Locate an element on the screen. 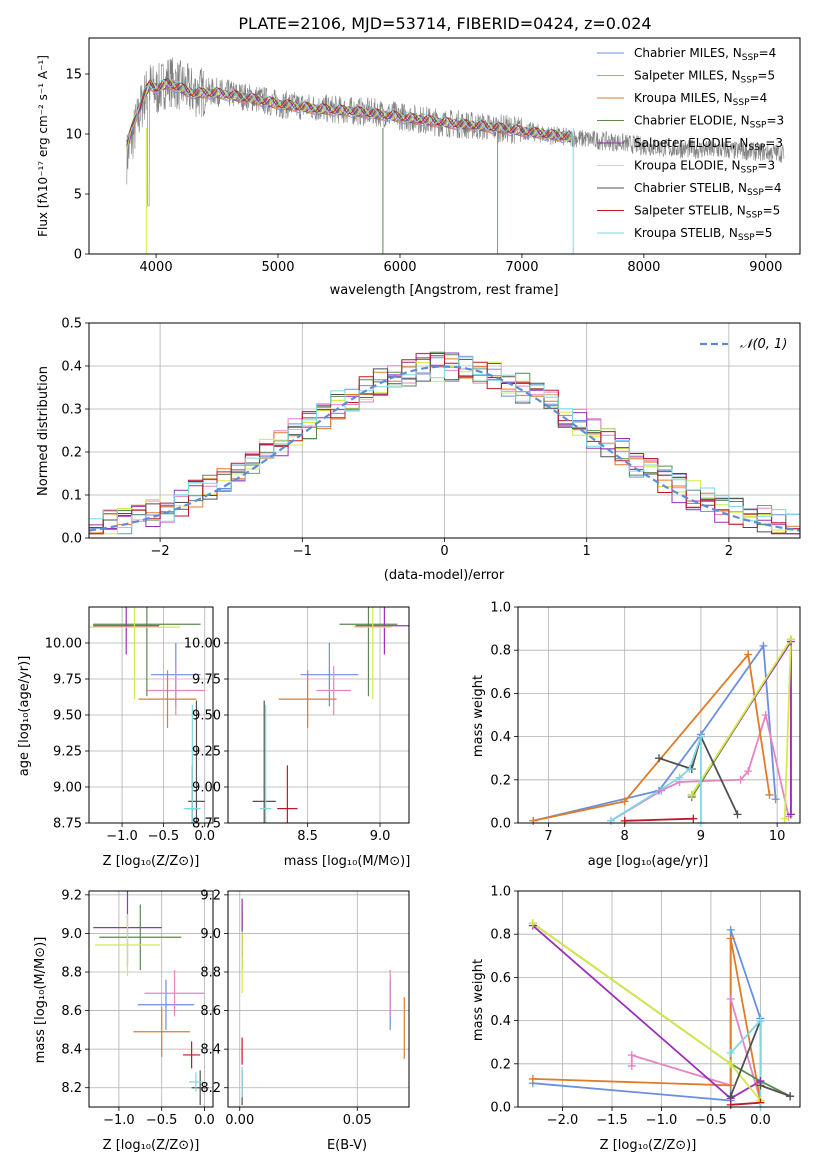  weight_vs_Z-frame is located at coordinates (659, 999).